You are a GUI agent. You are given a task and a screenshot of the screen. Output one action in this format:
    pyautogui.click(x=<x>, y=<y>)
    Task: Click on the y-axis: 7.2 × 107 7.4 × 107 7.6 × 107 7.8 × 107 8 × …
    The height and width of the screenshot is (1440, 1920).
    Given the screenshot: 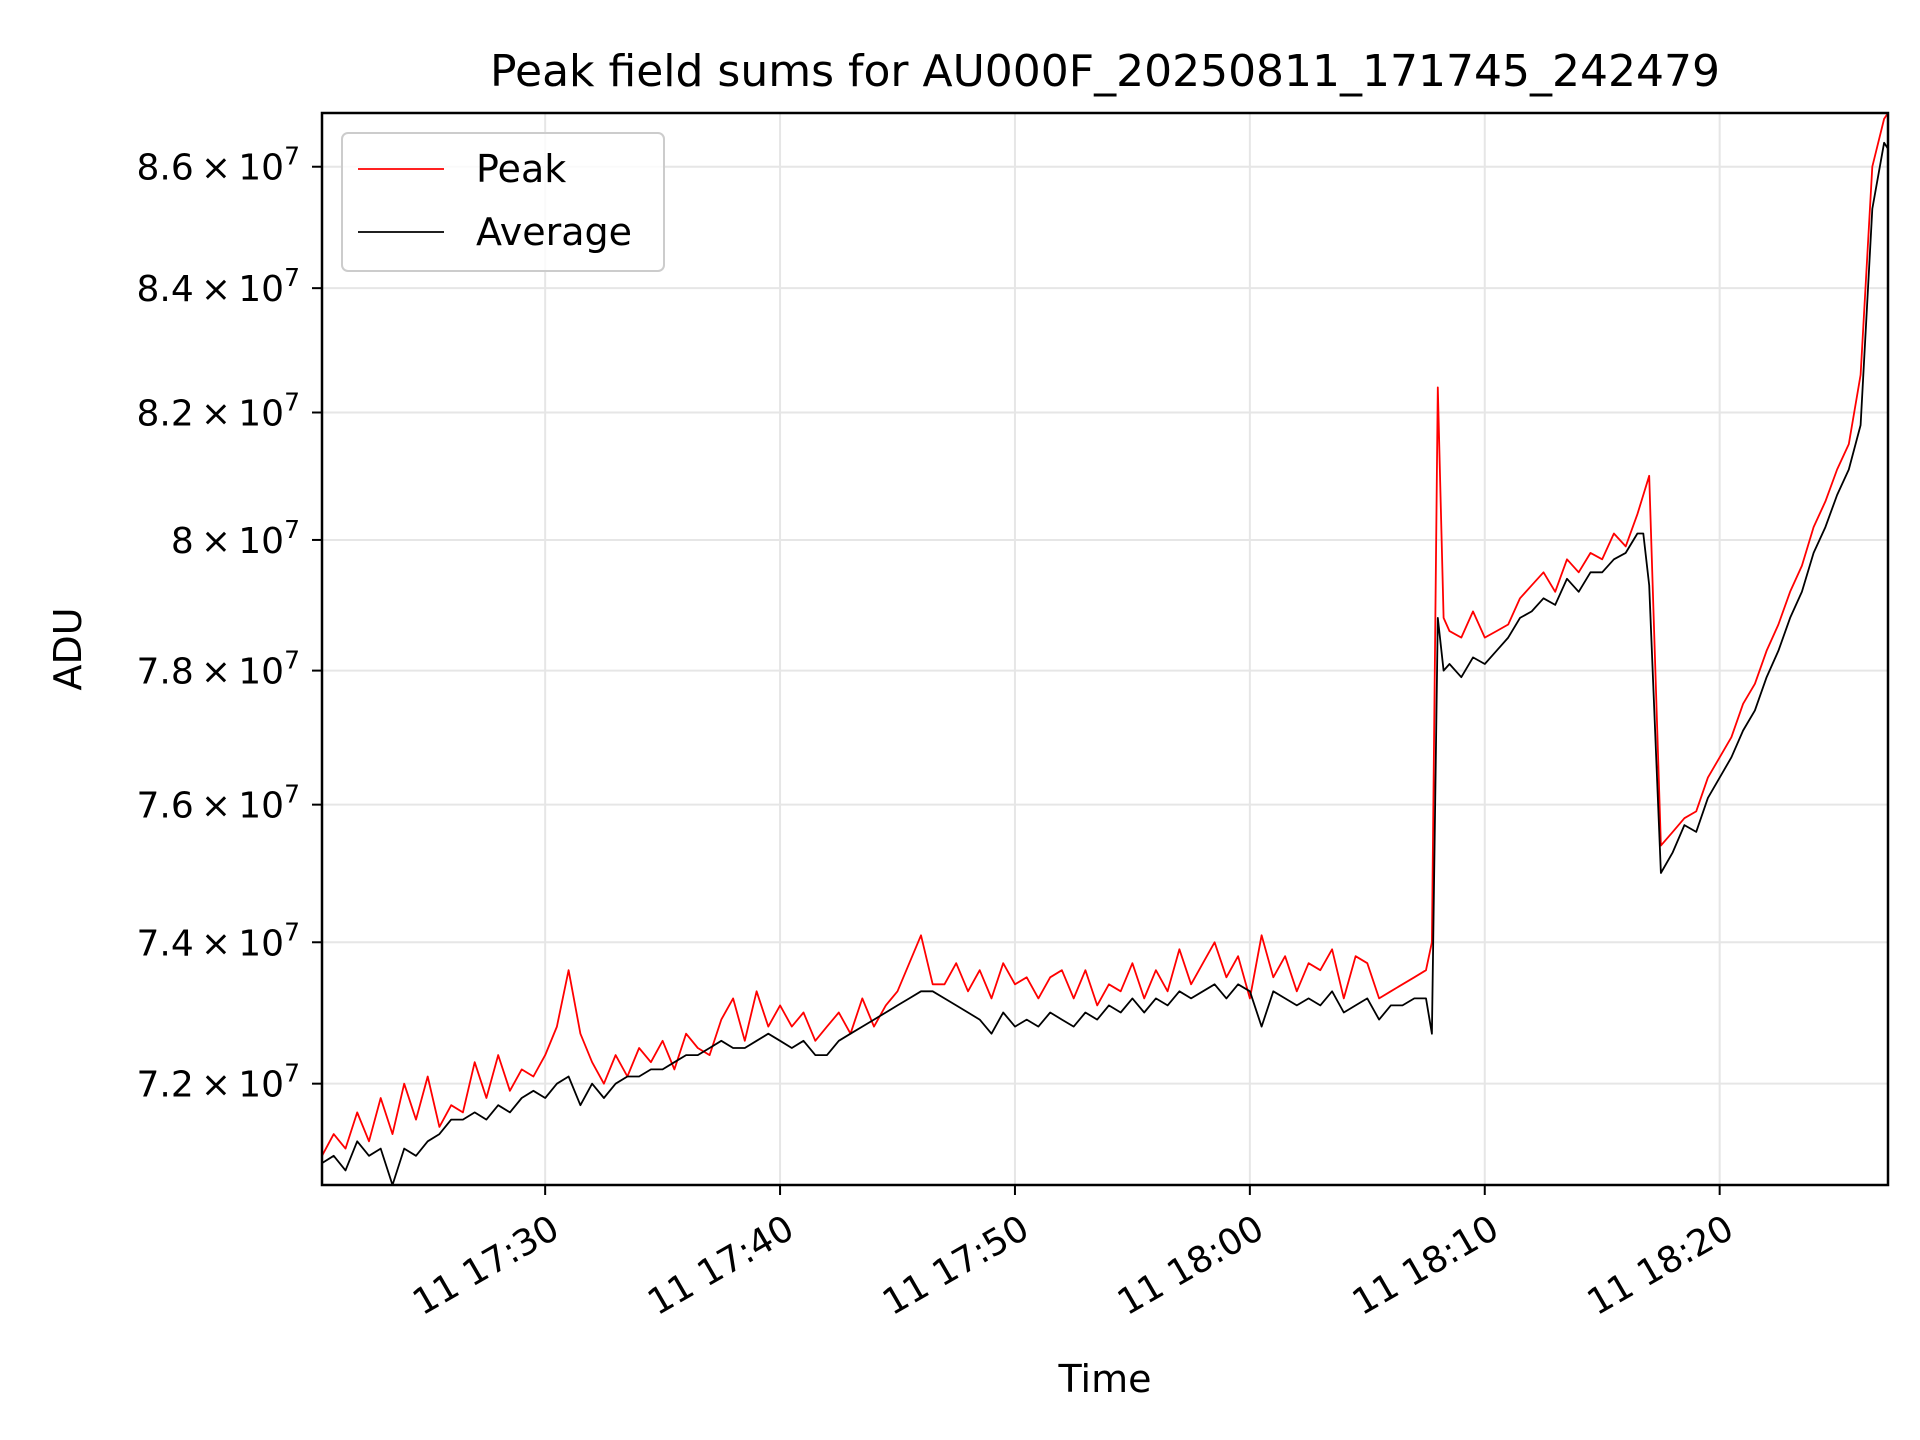 What is the action you would take?
    pyautogui.click(x=229, y=624)
    